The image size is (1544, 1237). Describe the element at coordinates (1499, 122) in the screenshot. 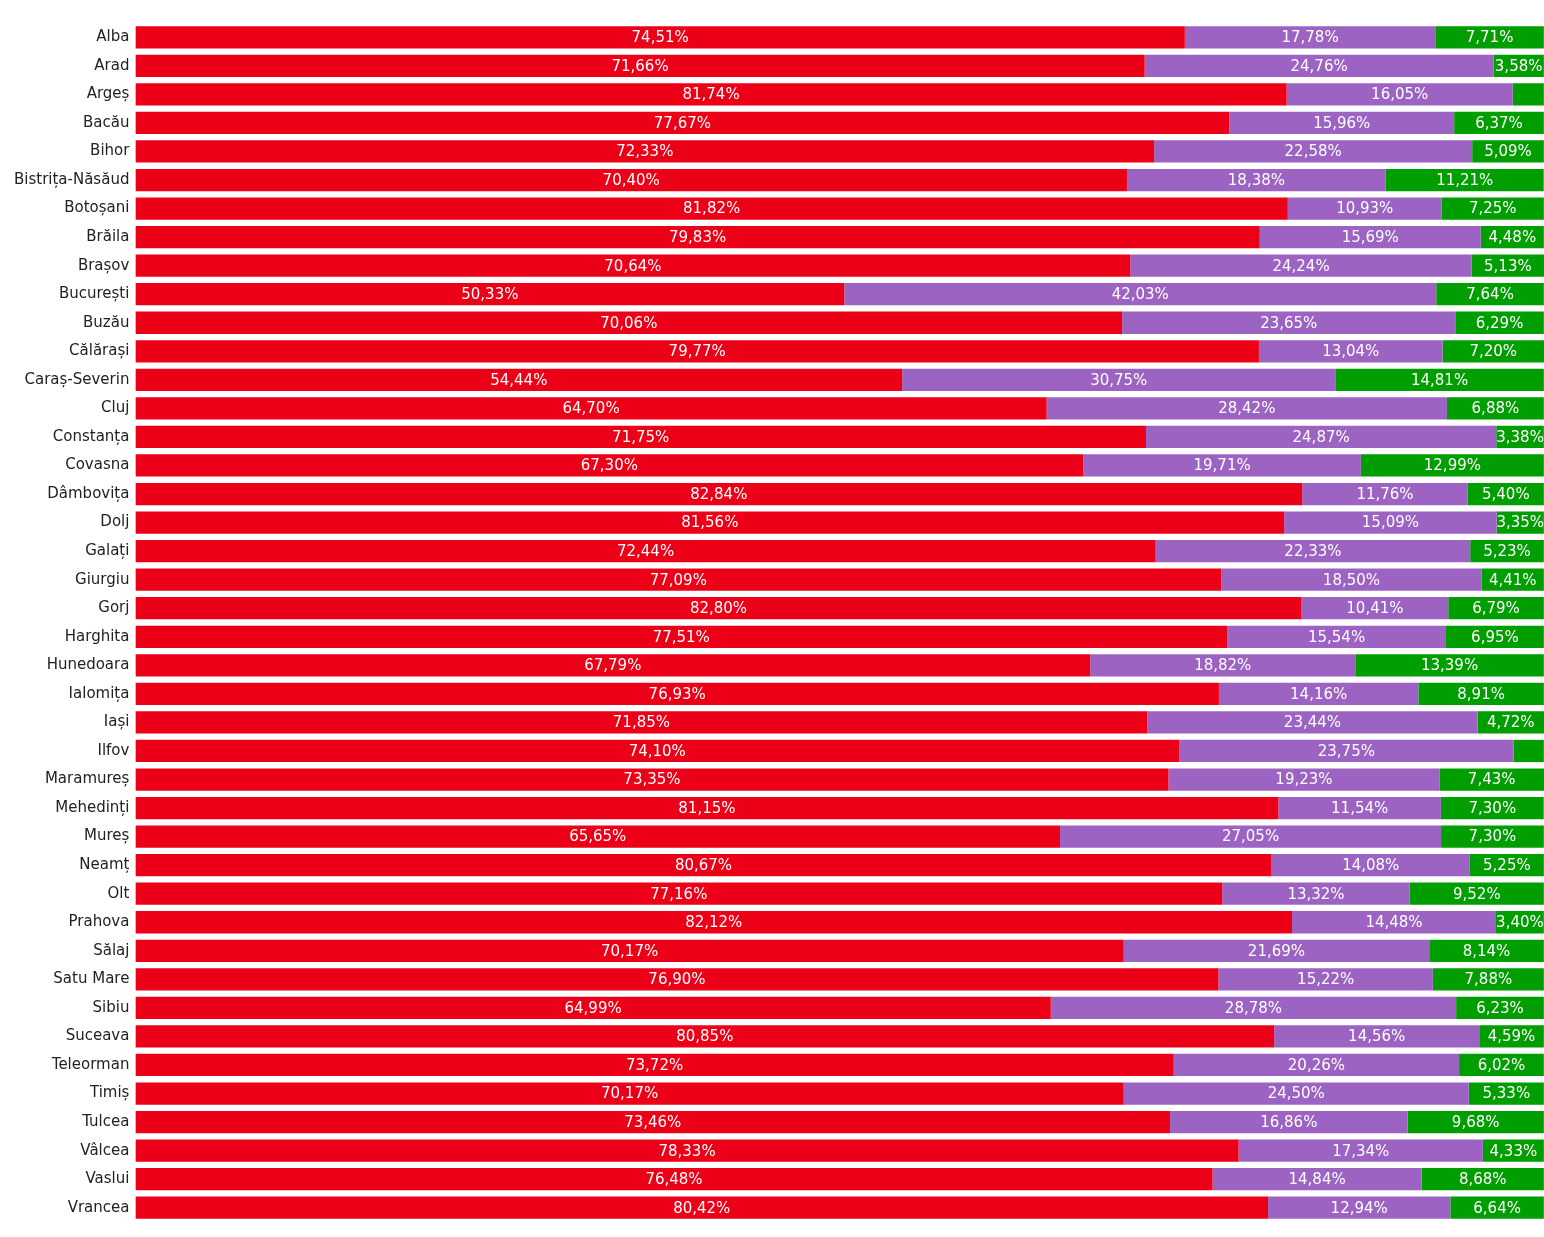

I see `data-label: 6,37%` at that location.